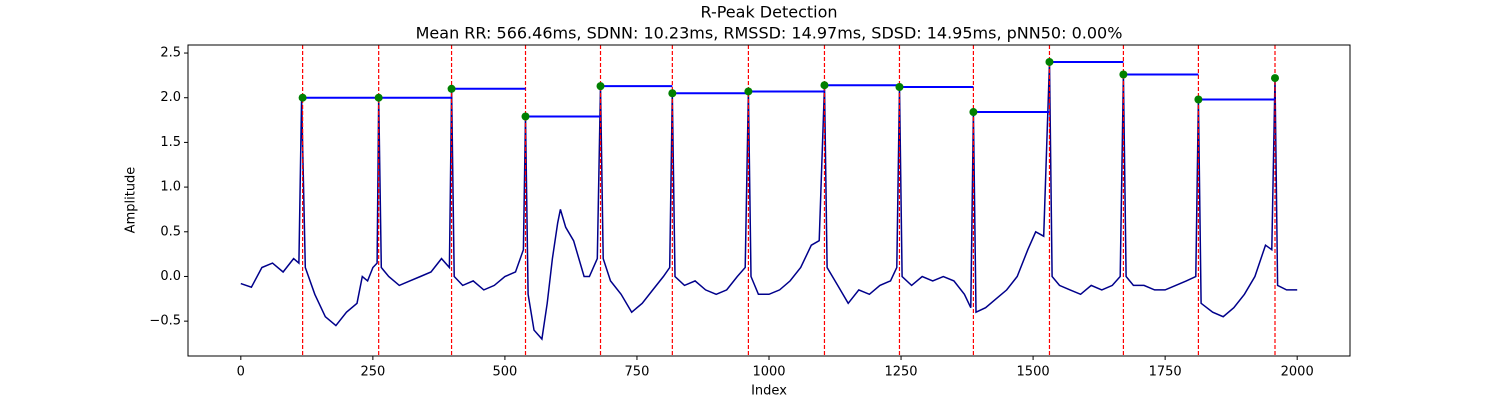 The image size is (1500, 400). I want to click on x-axis-label: Index, so click(769, 391).